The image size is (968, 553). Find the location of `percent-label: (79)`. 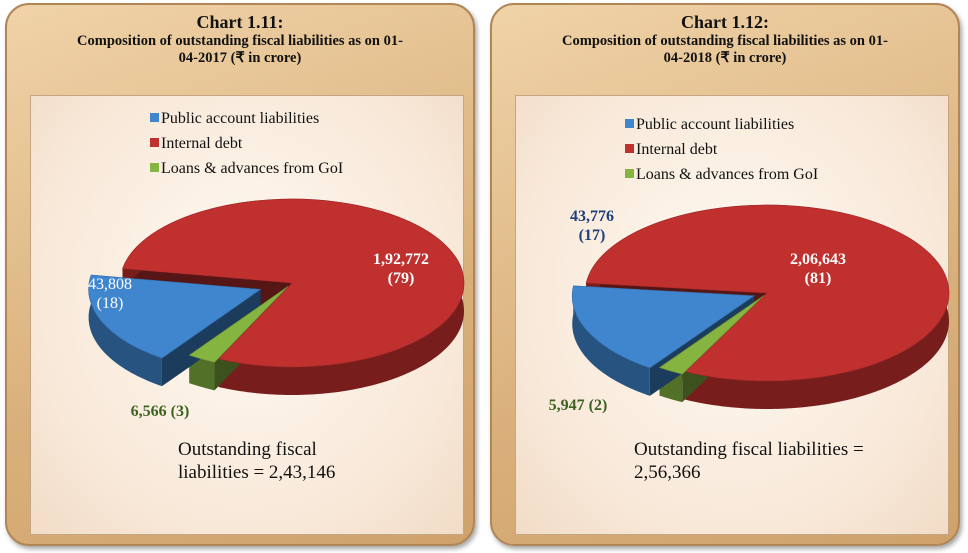

percent-label: (79) is located at coordinates (401, 278).